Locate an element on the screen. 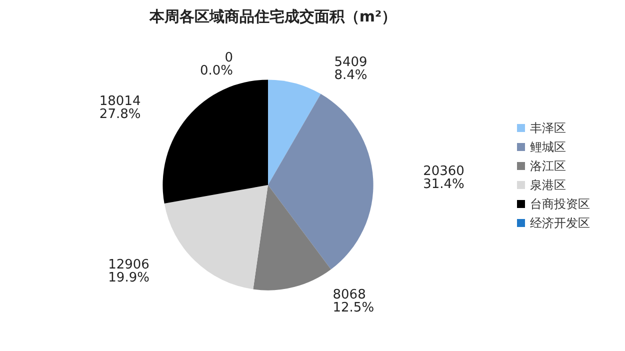 The height and width of the screenshot is (351, 625). data-label: 18014 27.8% is located at coordinates (120, 108).